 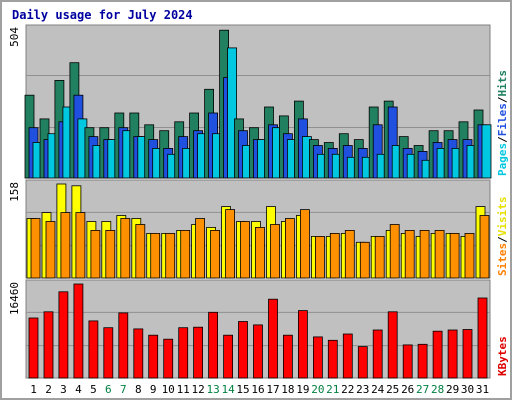 I want to click on y-max-label: 158, so click(x=14, y=192).